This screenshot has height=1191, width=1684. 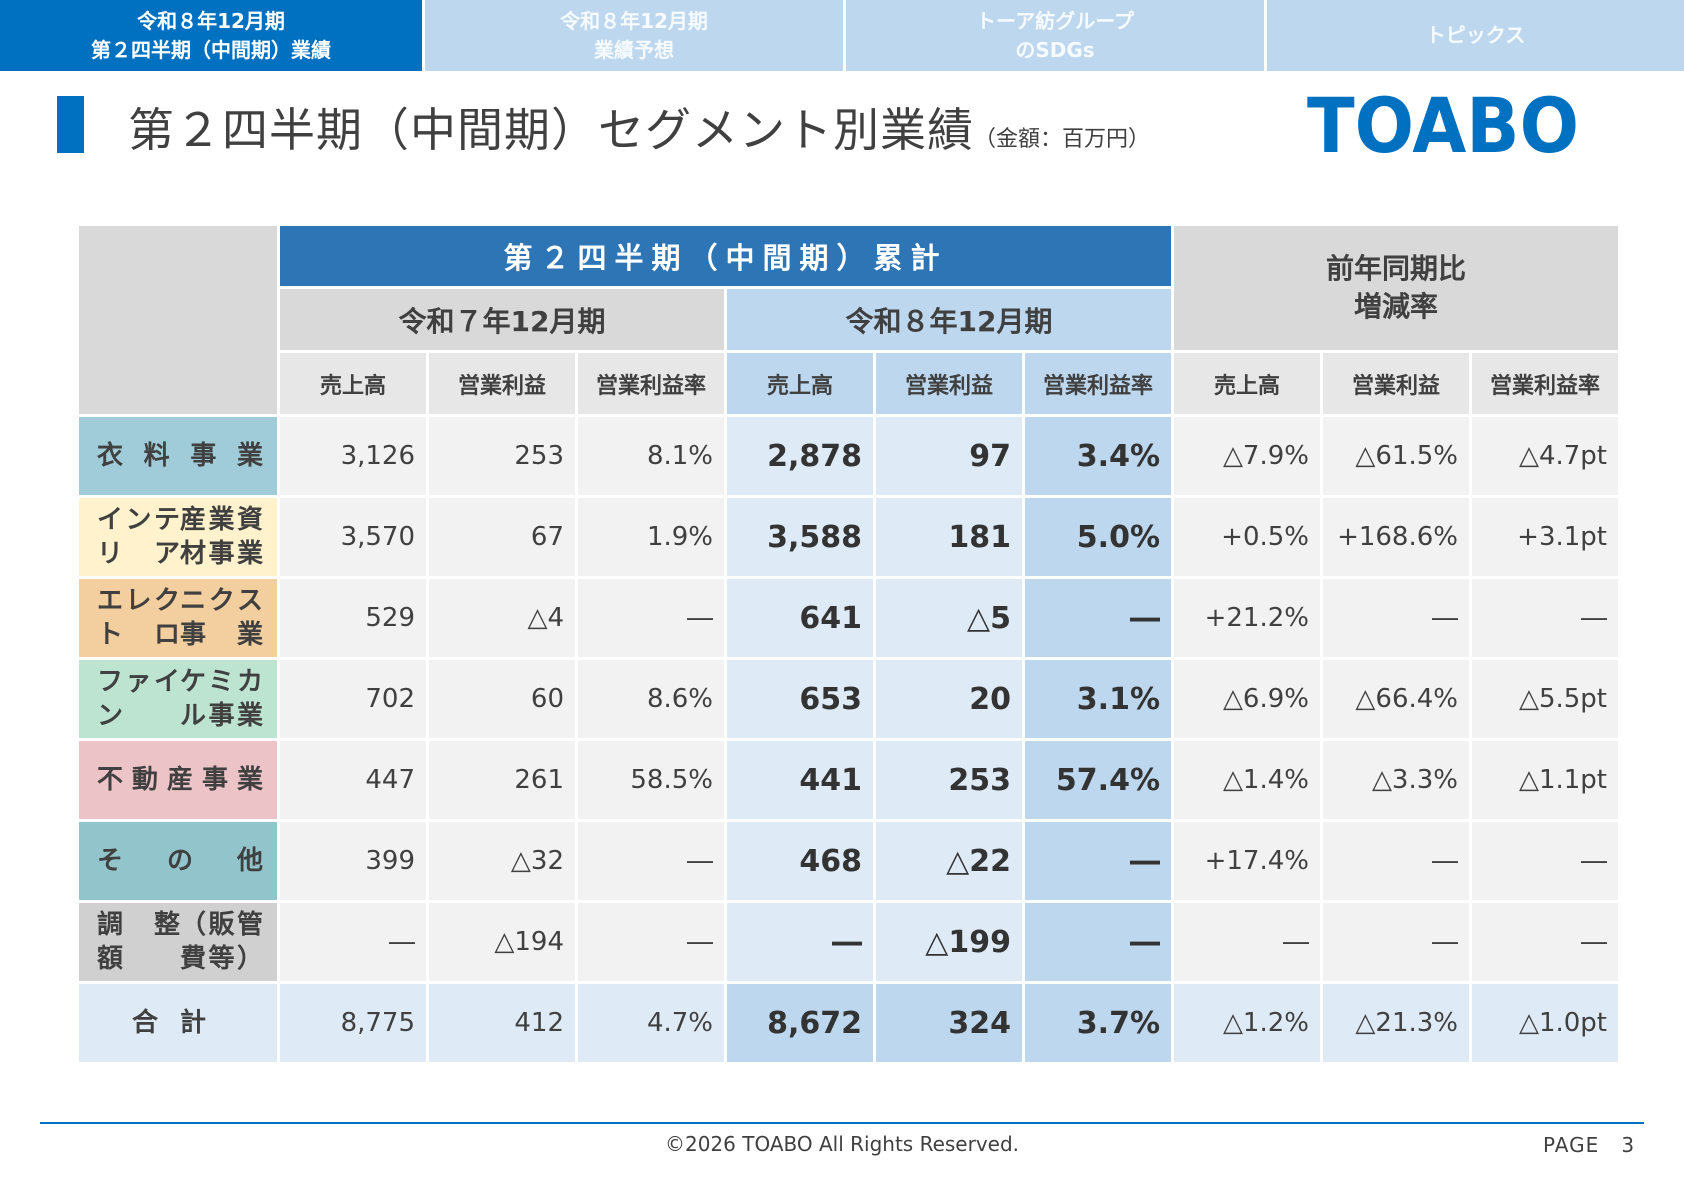 What do you see at coordinates (1247, 780) in the screenshot?
I see `table-cell-yoy: △1.4%` at bounding box center [1247, 780].